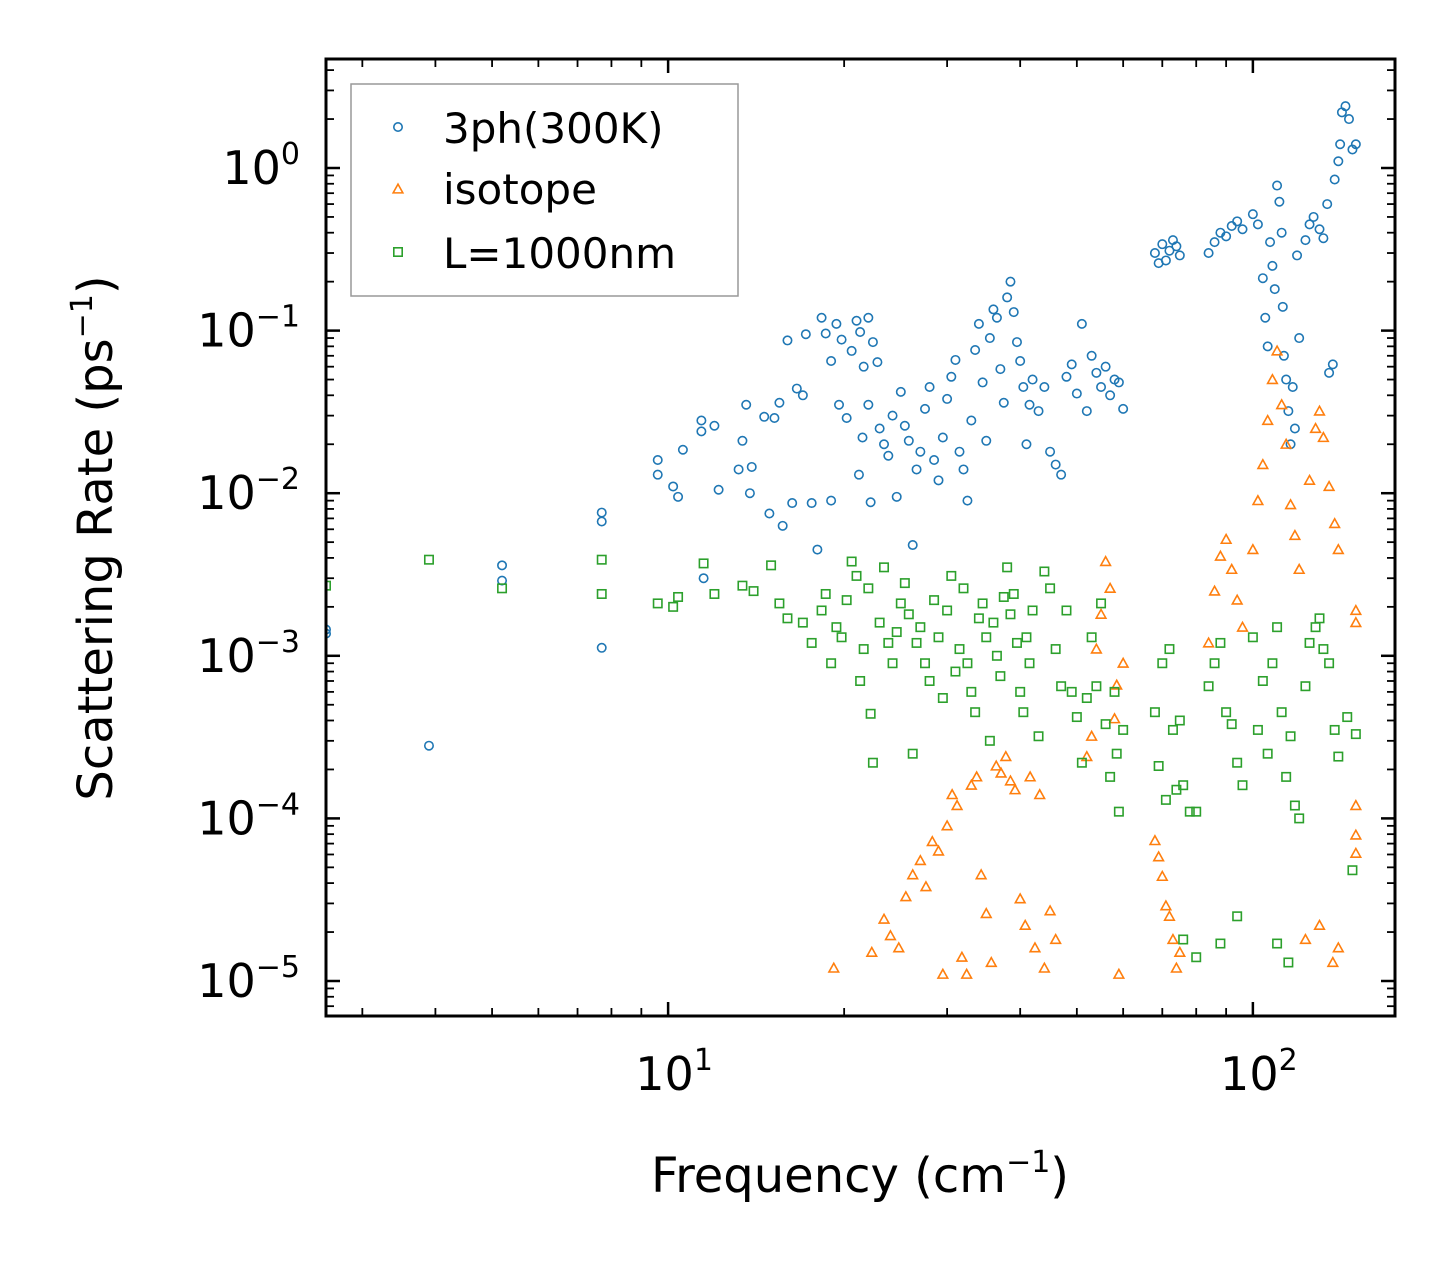  What do you see at coordinates (261, 166) in the screenshot?
I see `y-tick-label-0: 100` at bounding box center [261, 166].